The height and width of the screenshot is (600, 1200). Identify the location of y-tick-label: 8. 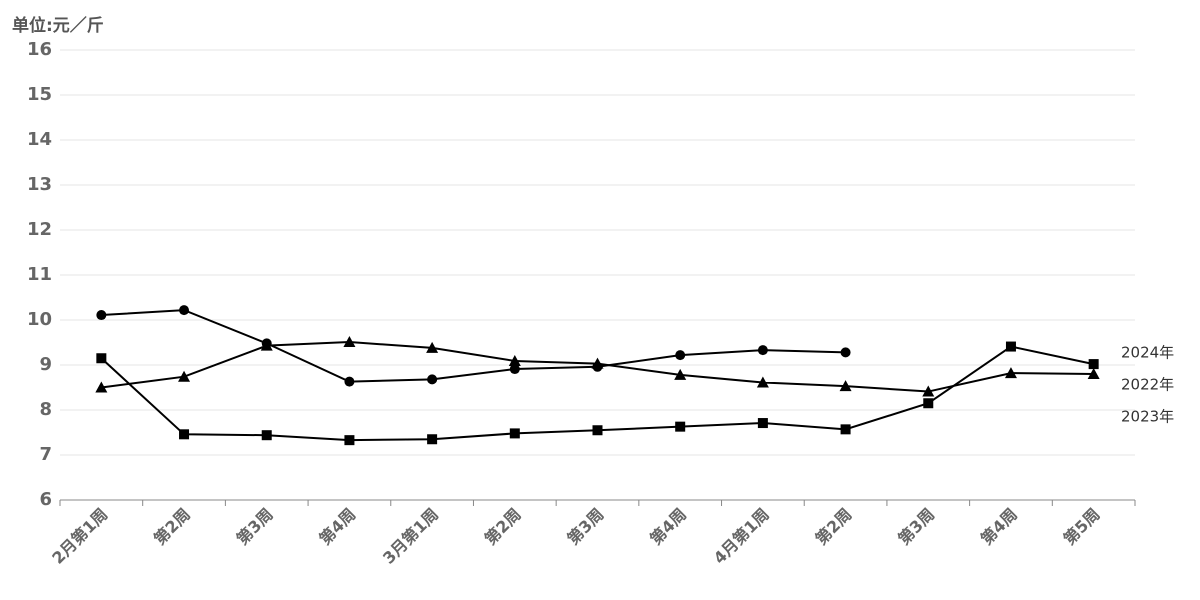
(45, 409).